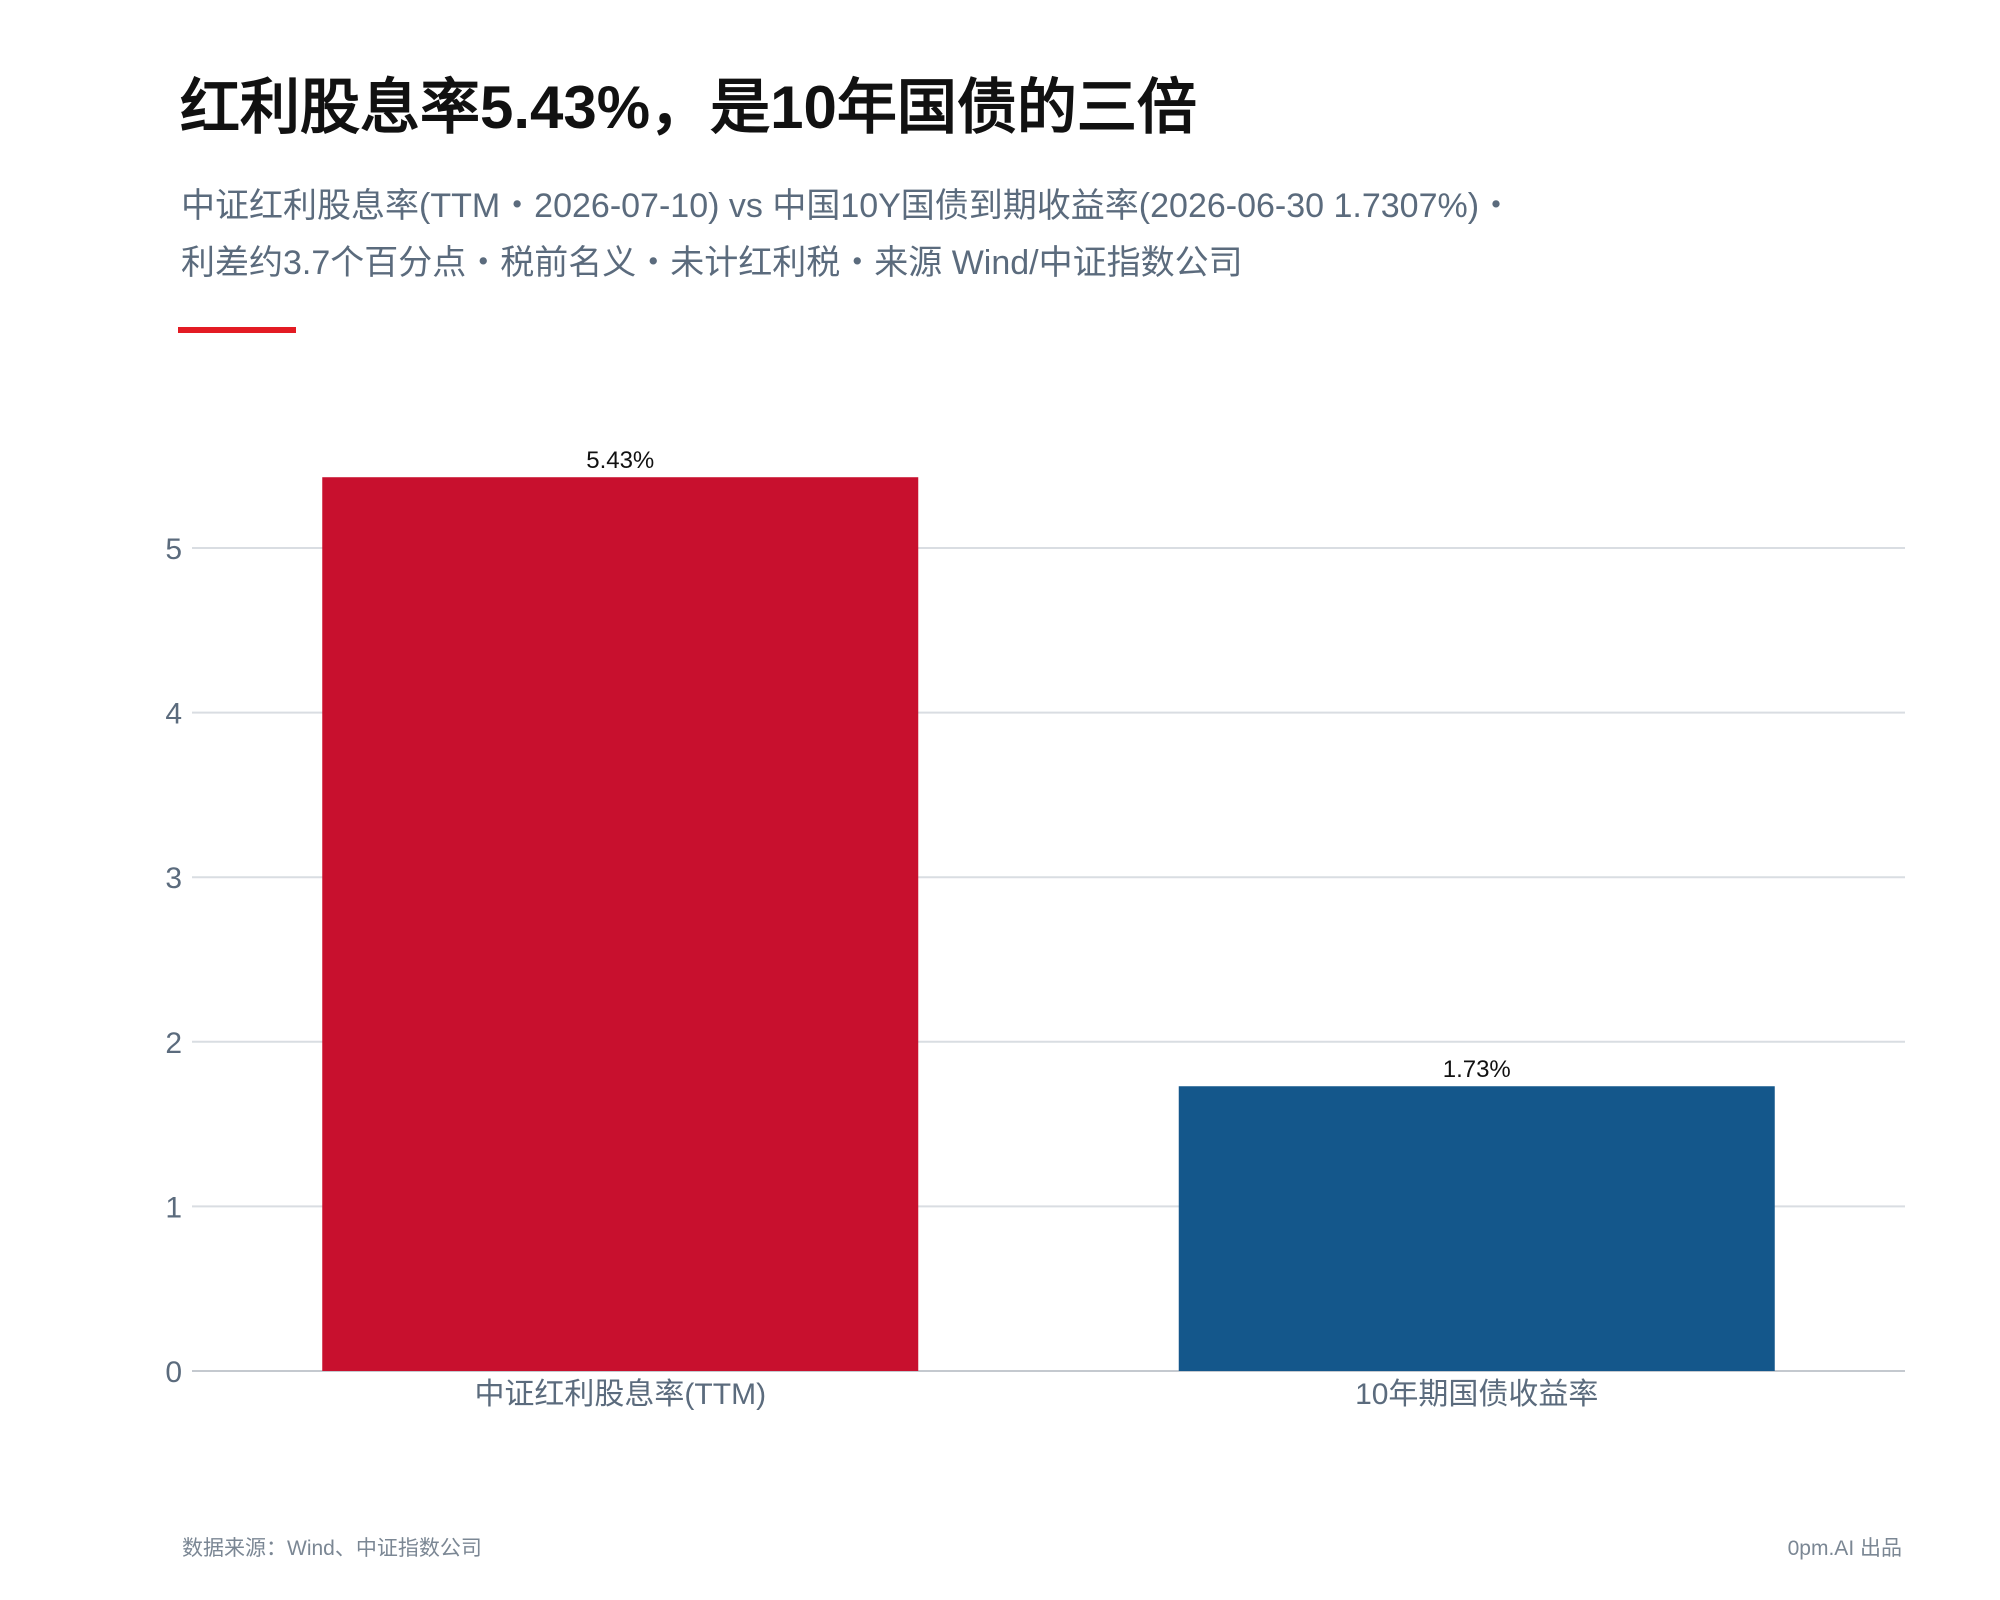 The width and height of the screenshot is (2000, 1600). What do you see at coordinates (620, 460) in the screenshot?
I see `data-label-1: 5.43%` at bounding box center [620, 460].